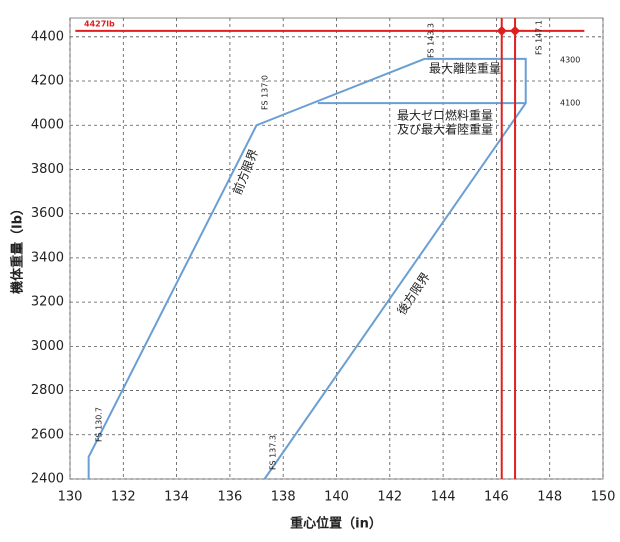  I want to click on y-tick-label: 4000, so click(47, 125).